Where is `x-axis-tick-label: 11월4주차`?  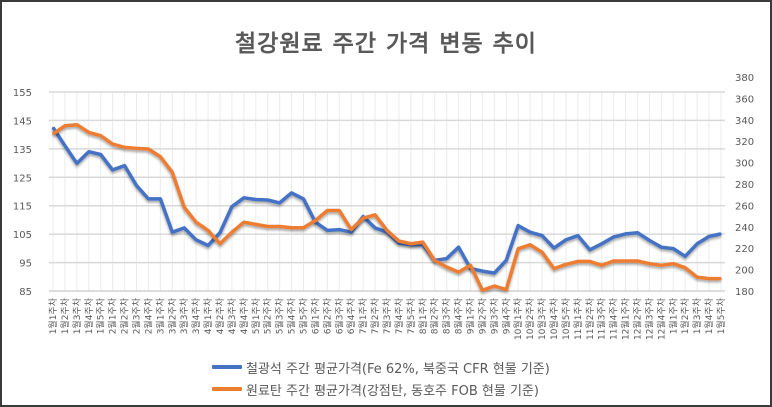 x-axis-tick-label: 11월4주차 is located at coordinates (614, 318).